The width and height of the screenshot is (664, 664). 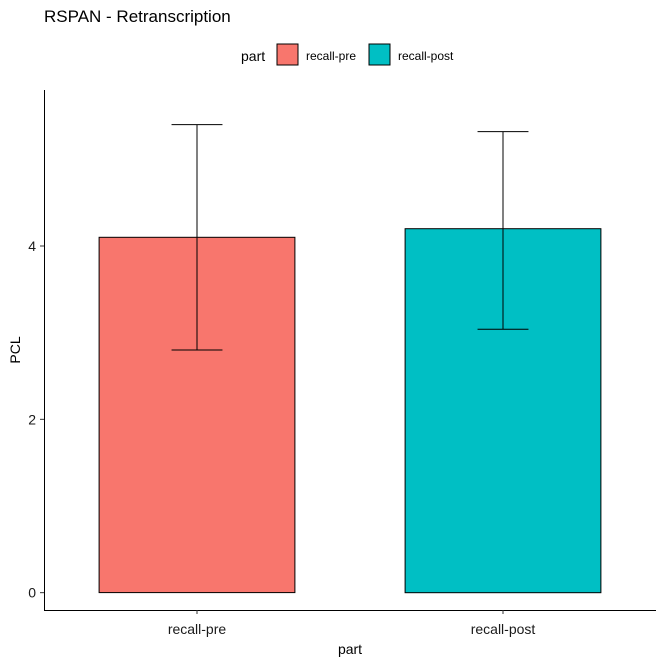 I want to click on y-ticks: 0 2 4, so click(x=36, y=419).